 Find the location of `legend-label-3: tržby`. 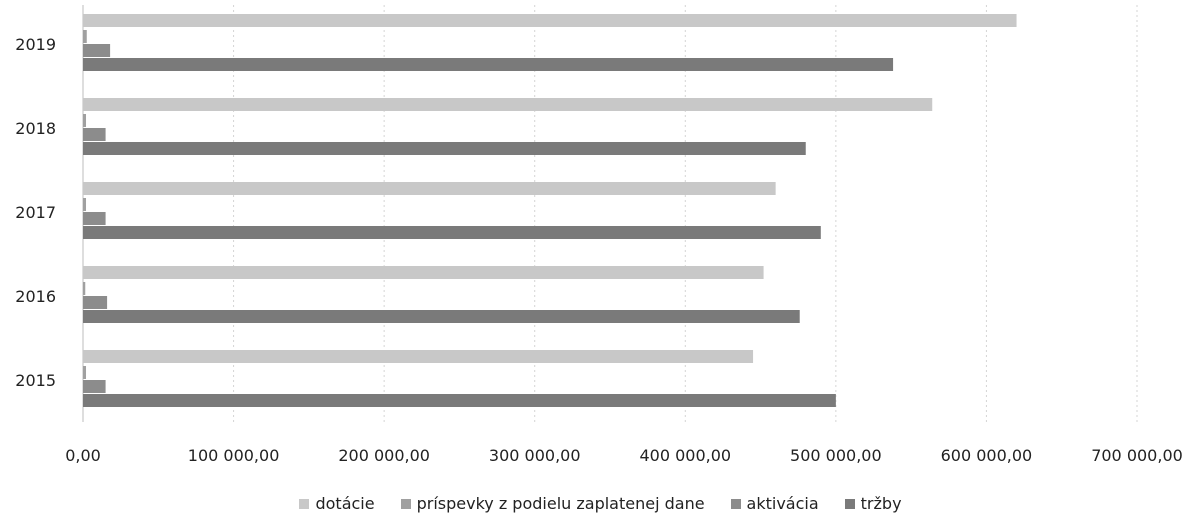

legend-label-3: tržby is located at coordinates (881, 503).